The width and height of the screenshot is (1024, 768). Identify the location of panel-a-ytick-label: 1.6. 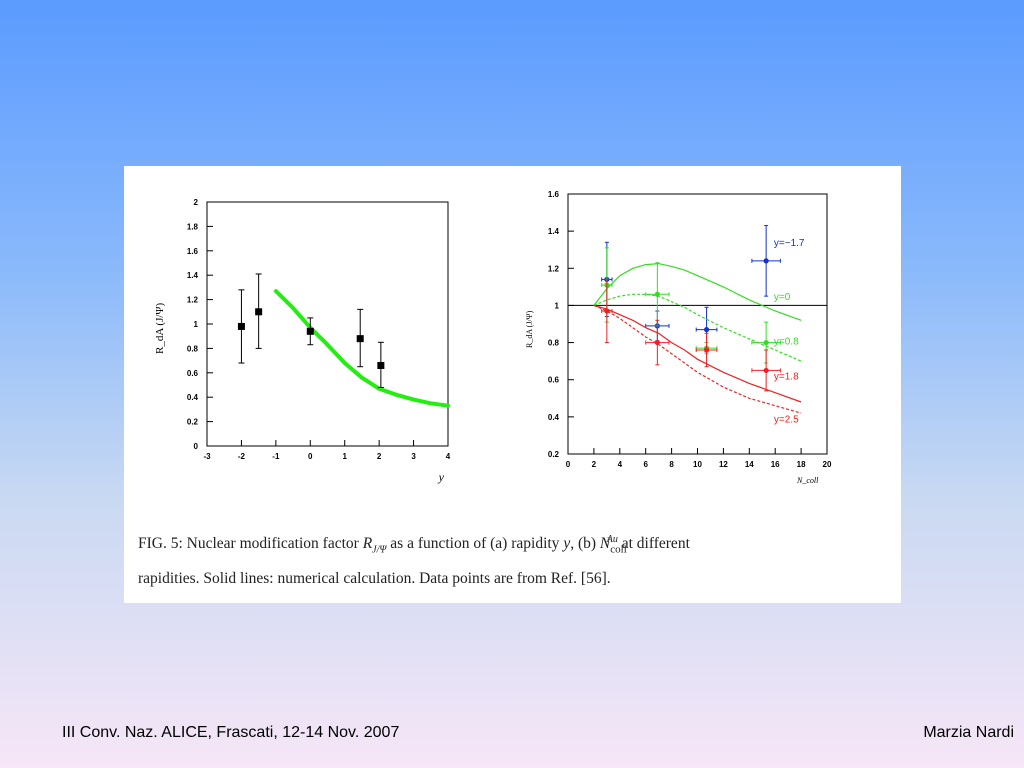
(193, 251).